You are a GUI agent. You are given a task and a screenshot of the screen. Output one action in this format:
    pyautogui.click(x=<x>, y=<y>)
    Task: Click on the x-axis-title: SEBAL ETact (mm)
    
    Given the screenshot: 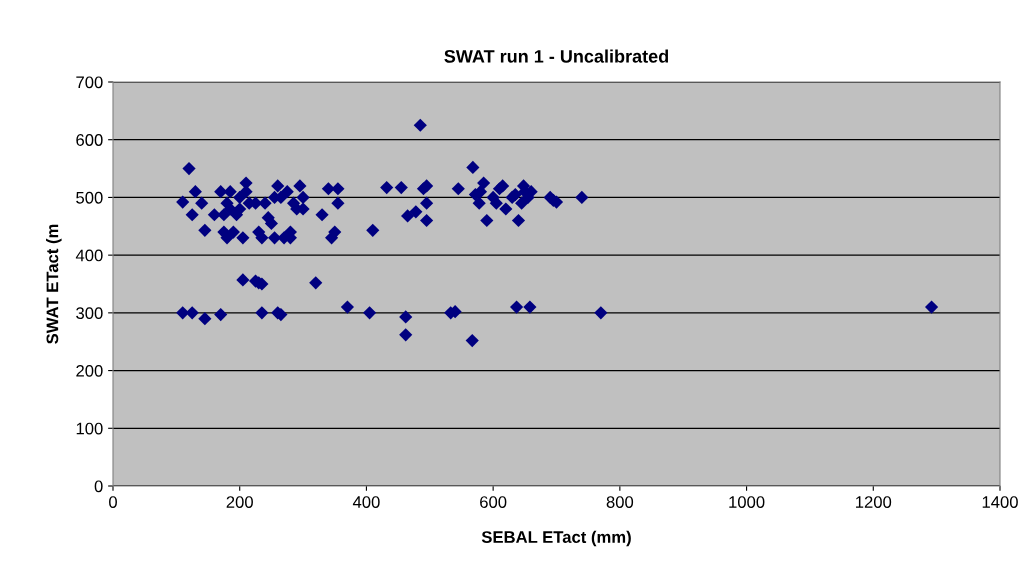 What is the action you would take?
    pyautogui.click(x=556, y=538)
    